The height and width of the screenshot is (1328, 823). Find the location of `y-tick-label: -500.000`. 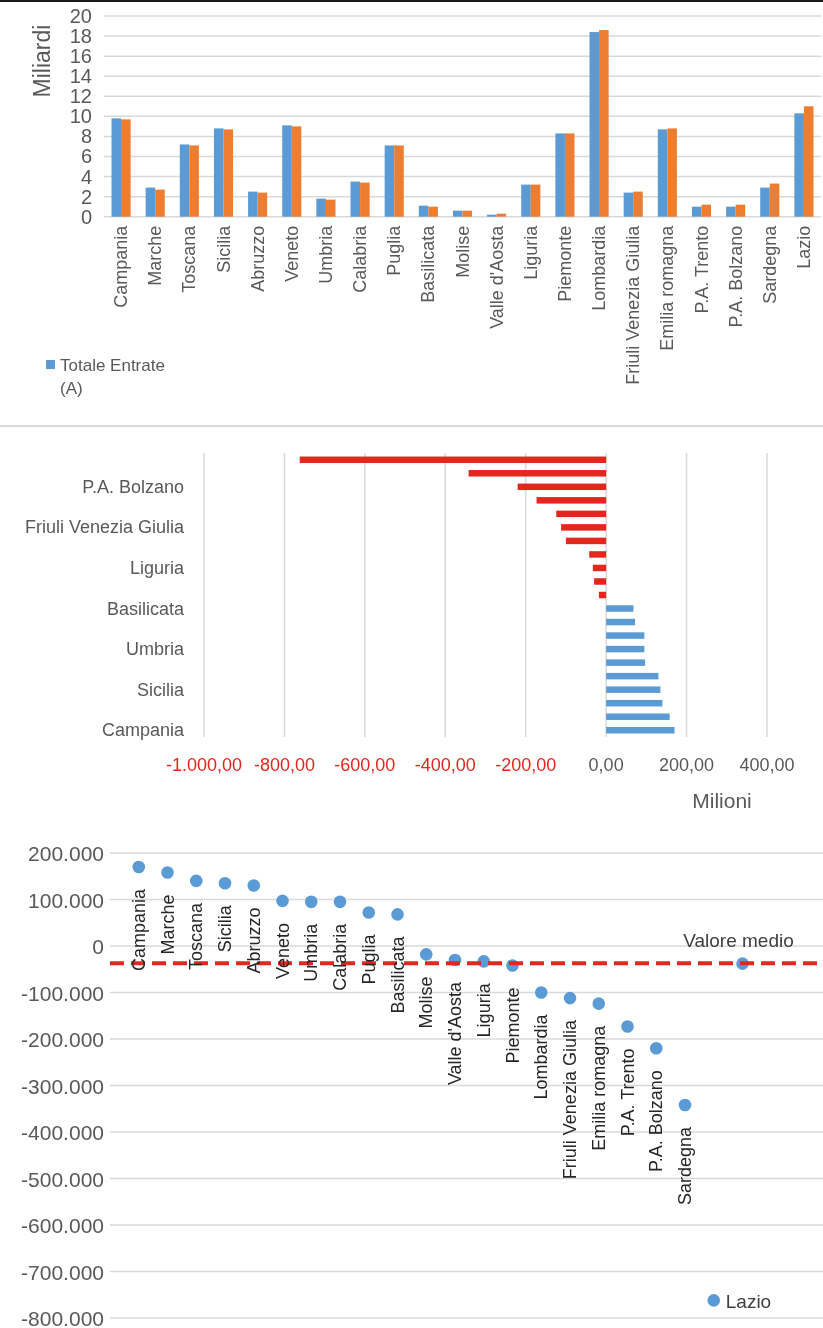

y-tick-label: -500.000 is located at coordinates (62, 1178).